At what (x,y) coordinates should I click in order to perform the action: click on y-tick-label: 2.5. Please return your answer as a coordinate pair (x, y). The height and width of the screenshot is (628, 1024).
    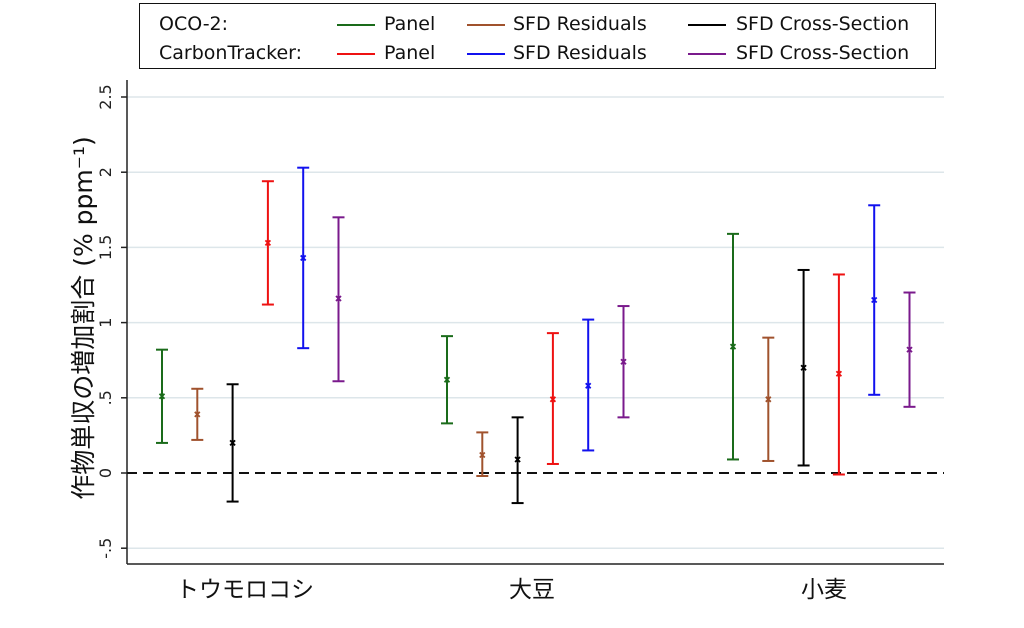
    Looking at the image, I should click on (105, 96).